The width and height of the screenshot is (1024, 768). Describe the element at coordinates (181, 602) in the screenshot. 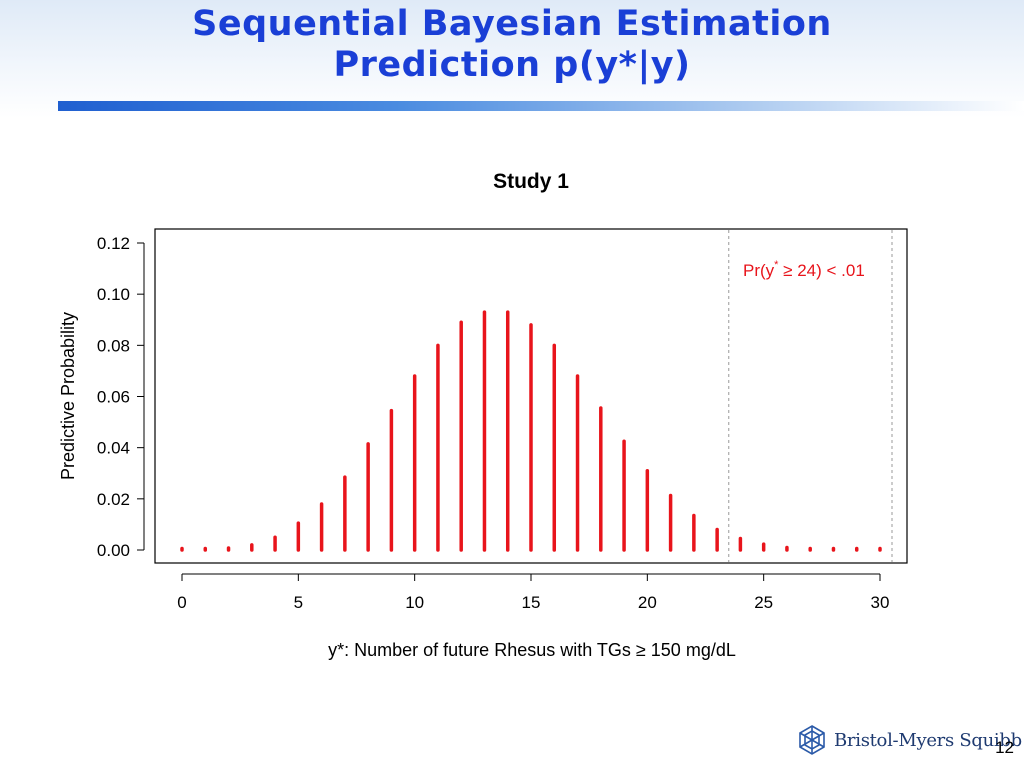

I see `x-tick-label: 0` at that location.